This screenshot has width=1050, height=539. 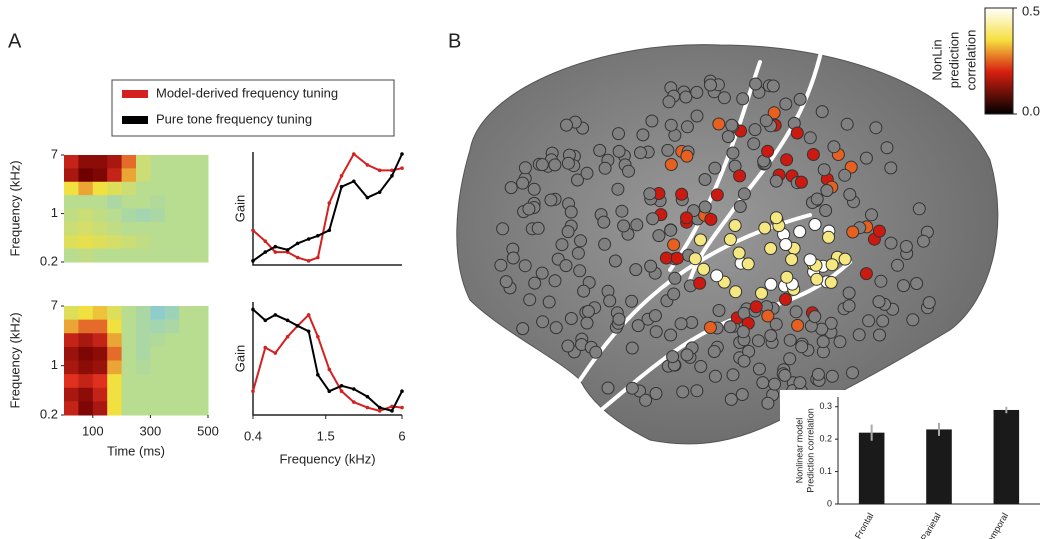 What do you see at coordinates (15, 41) in the screenshot?
I see `panel-label: A` at bounding box center [15, 41].